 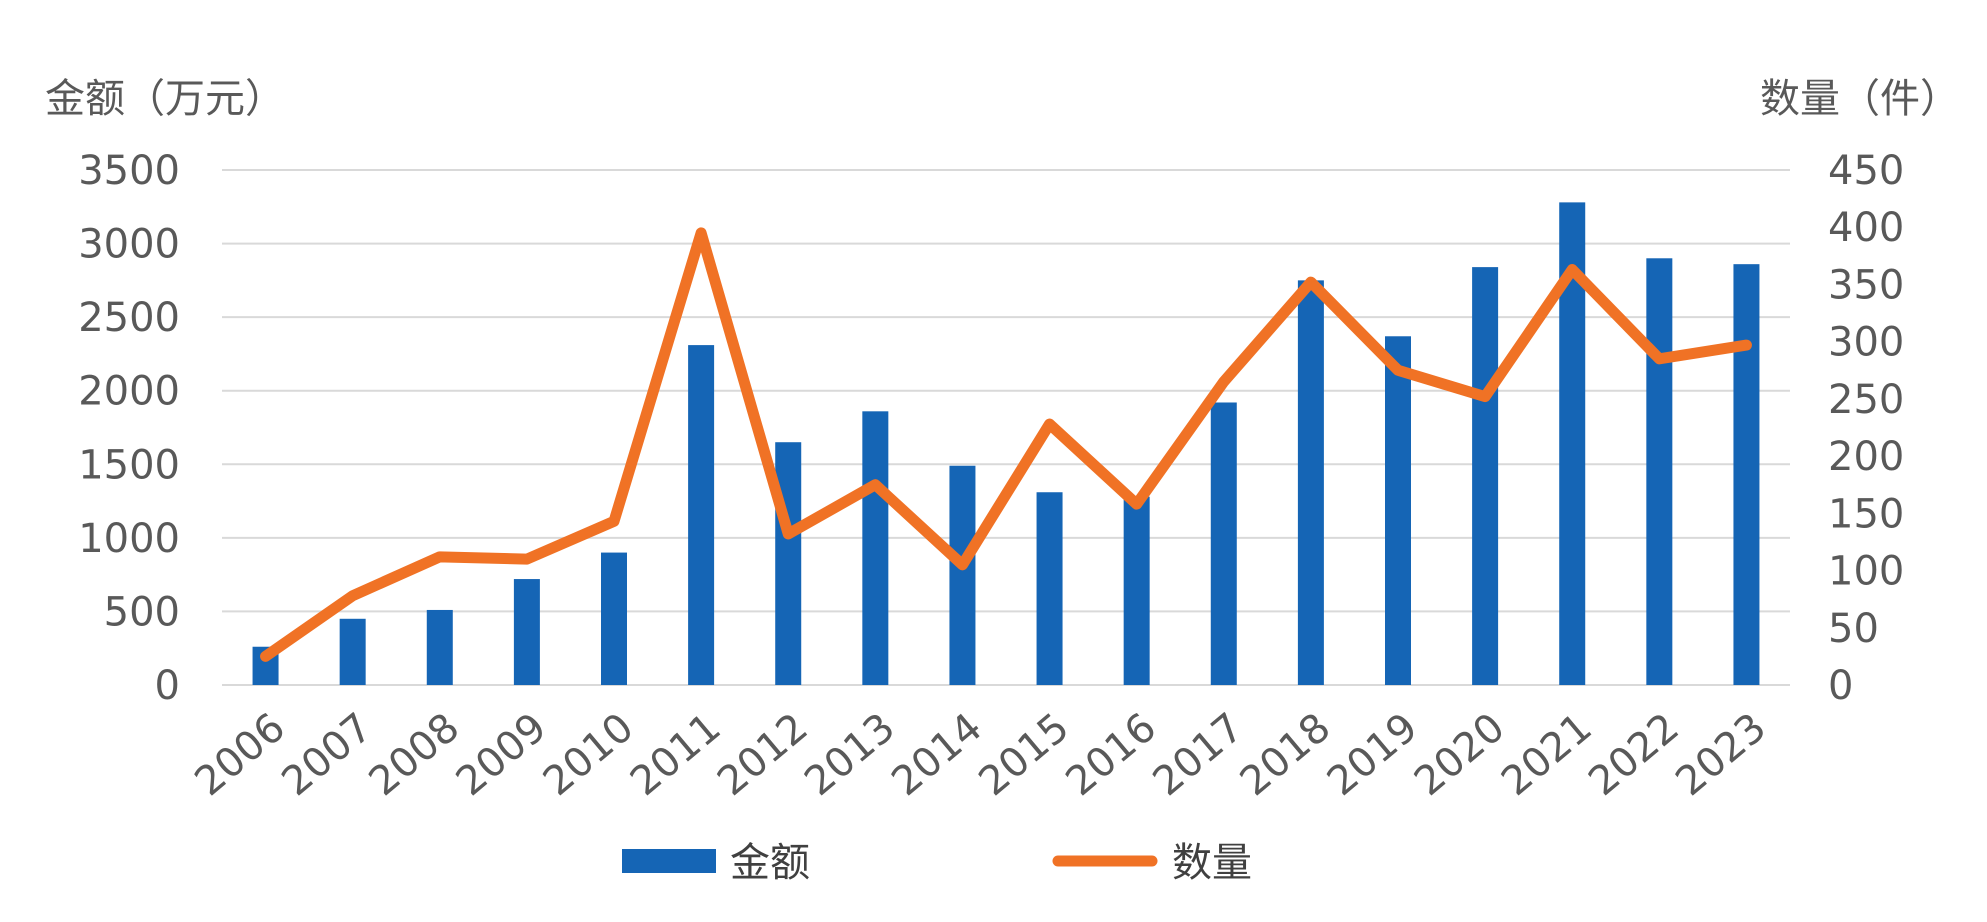 What do you see at coordinates (129, 465) in the screenshot?
I see `y-tick-label: 1500` at bounding box center [129, 465].